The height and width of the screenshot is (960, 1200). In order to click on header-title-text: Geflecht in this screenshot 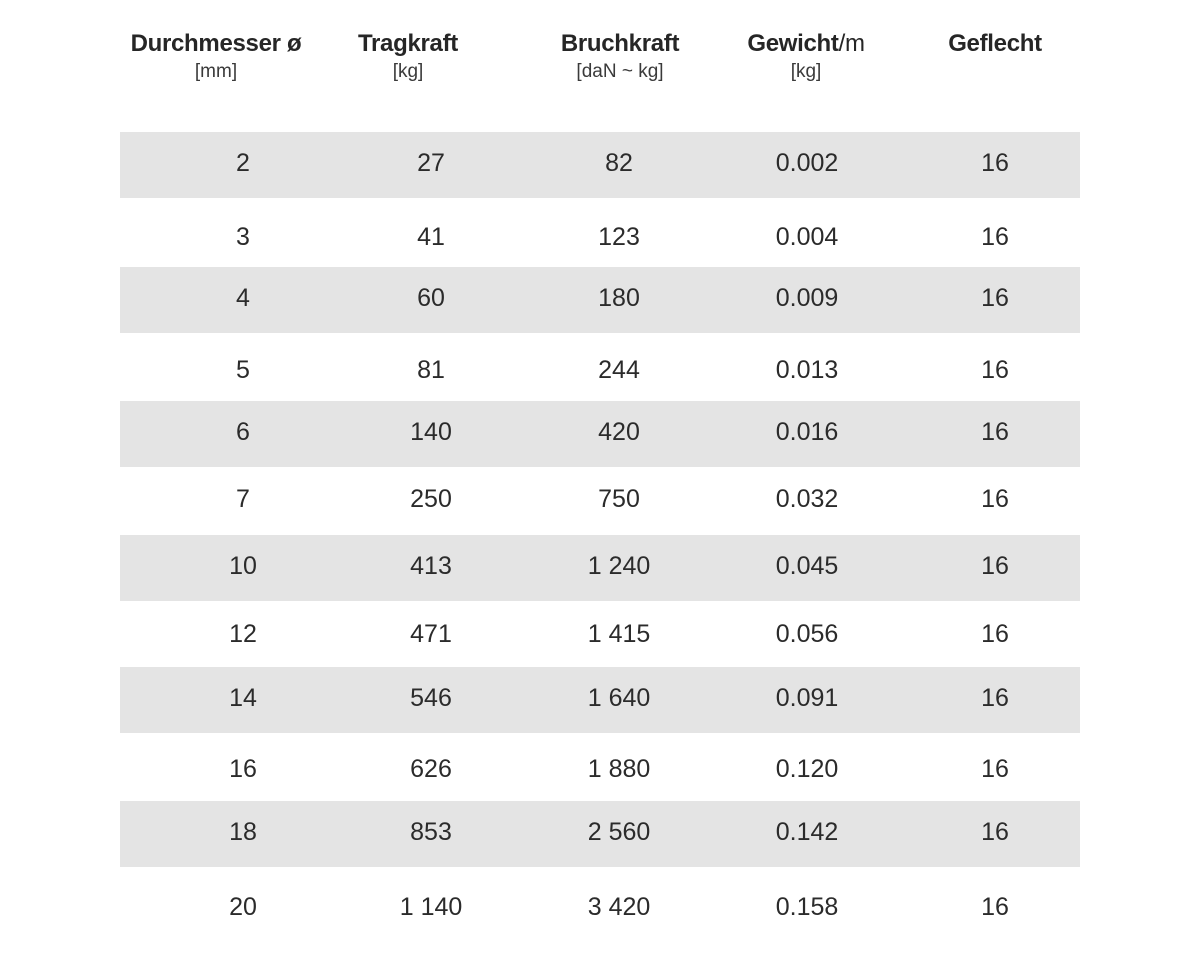, I will do `click(995, 43)`.